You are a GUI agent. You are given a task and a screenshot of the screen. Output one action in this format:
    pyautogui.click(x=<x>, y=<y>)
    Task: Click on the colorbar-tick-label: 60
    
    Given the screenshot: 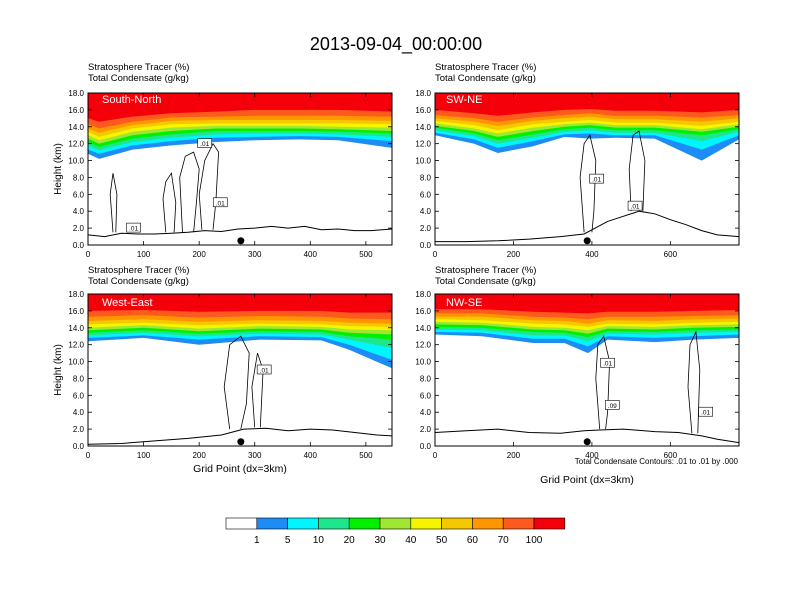 What is the action you would take?
    pyautogui.click(x=473, y=540)
    